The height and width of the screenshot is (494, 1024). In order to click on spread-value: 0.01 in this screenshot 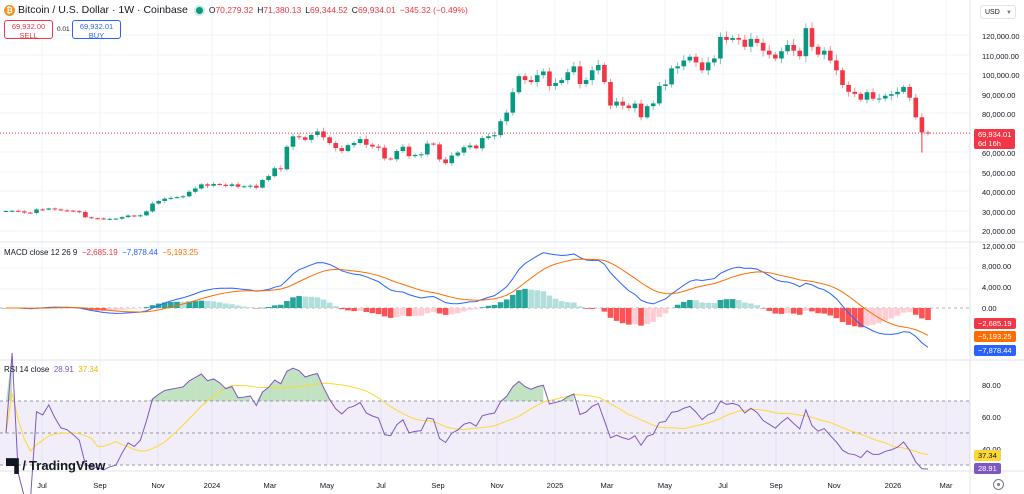, I will do `click(63, 29)`.